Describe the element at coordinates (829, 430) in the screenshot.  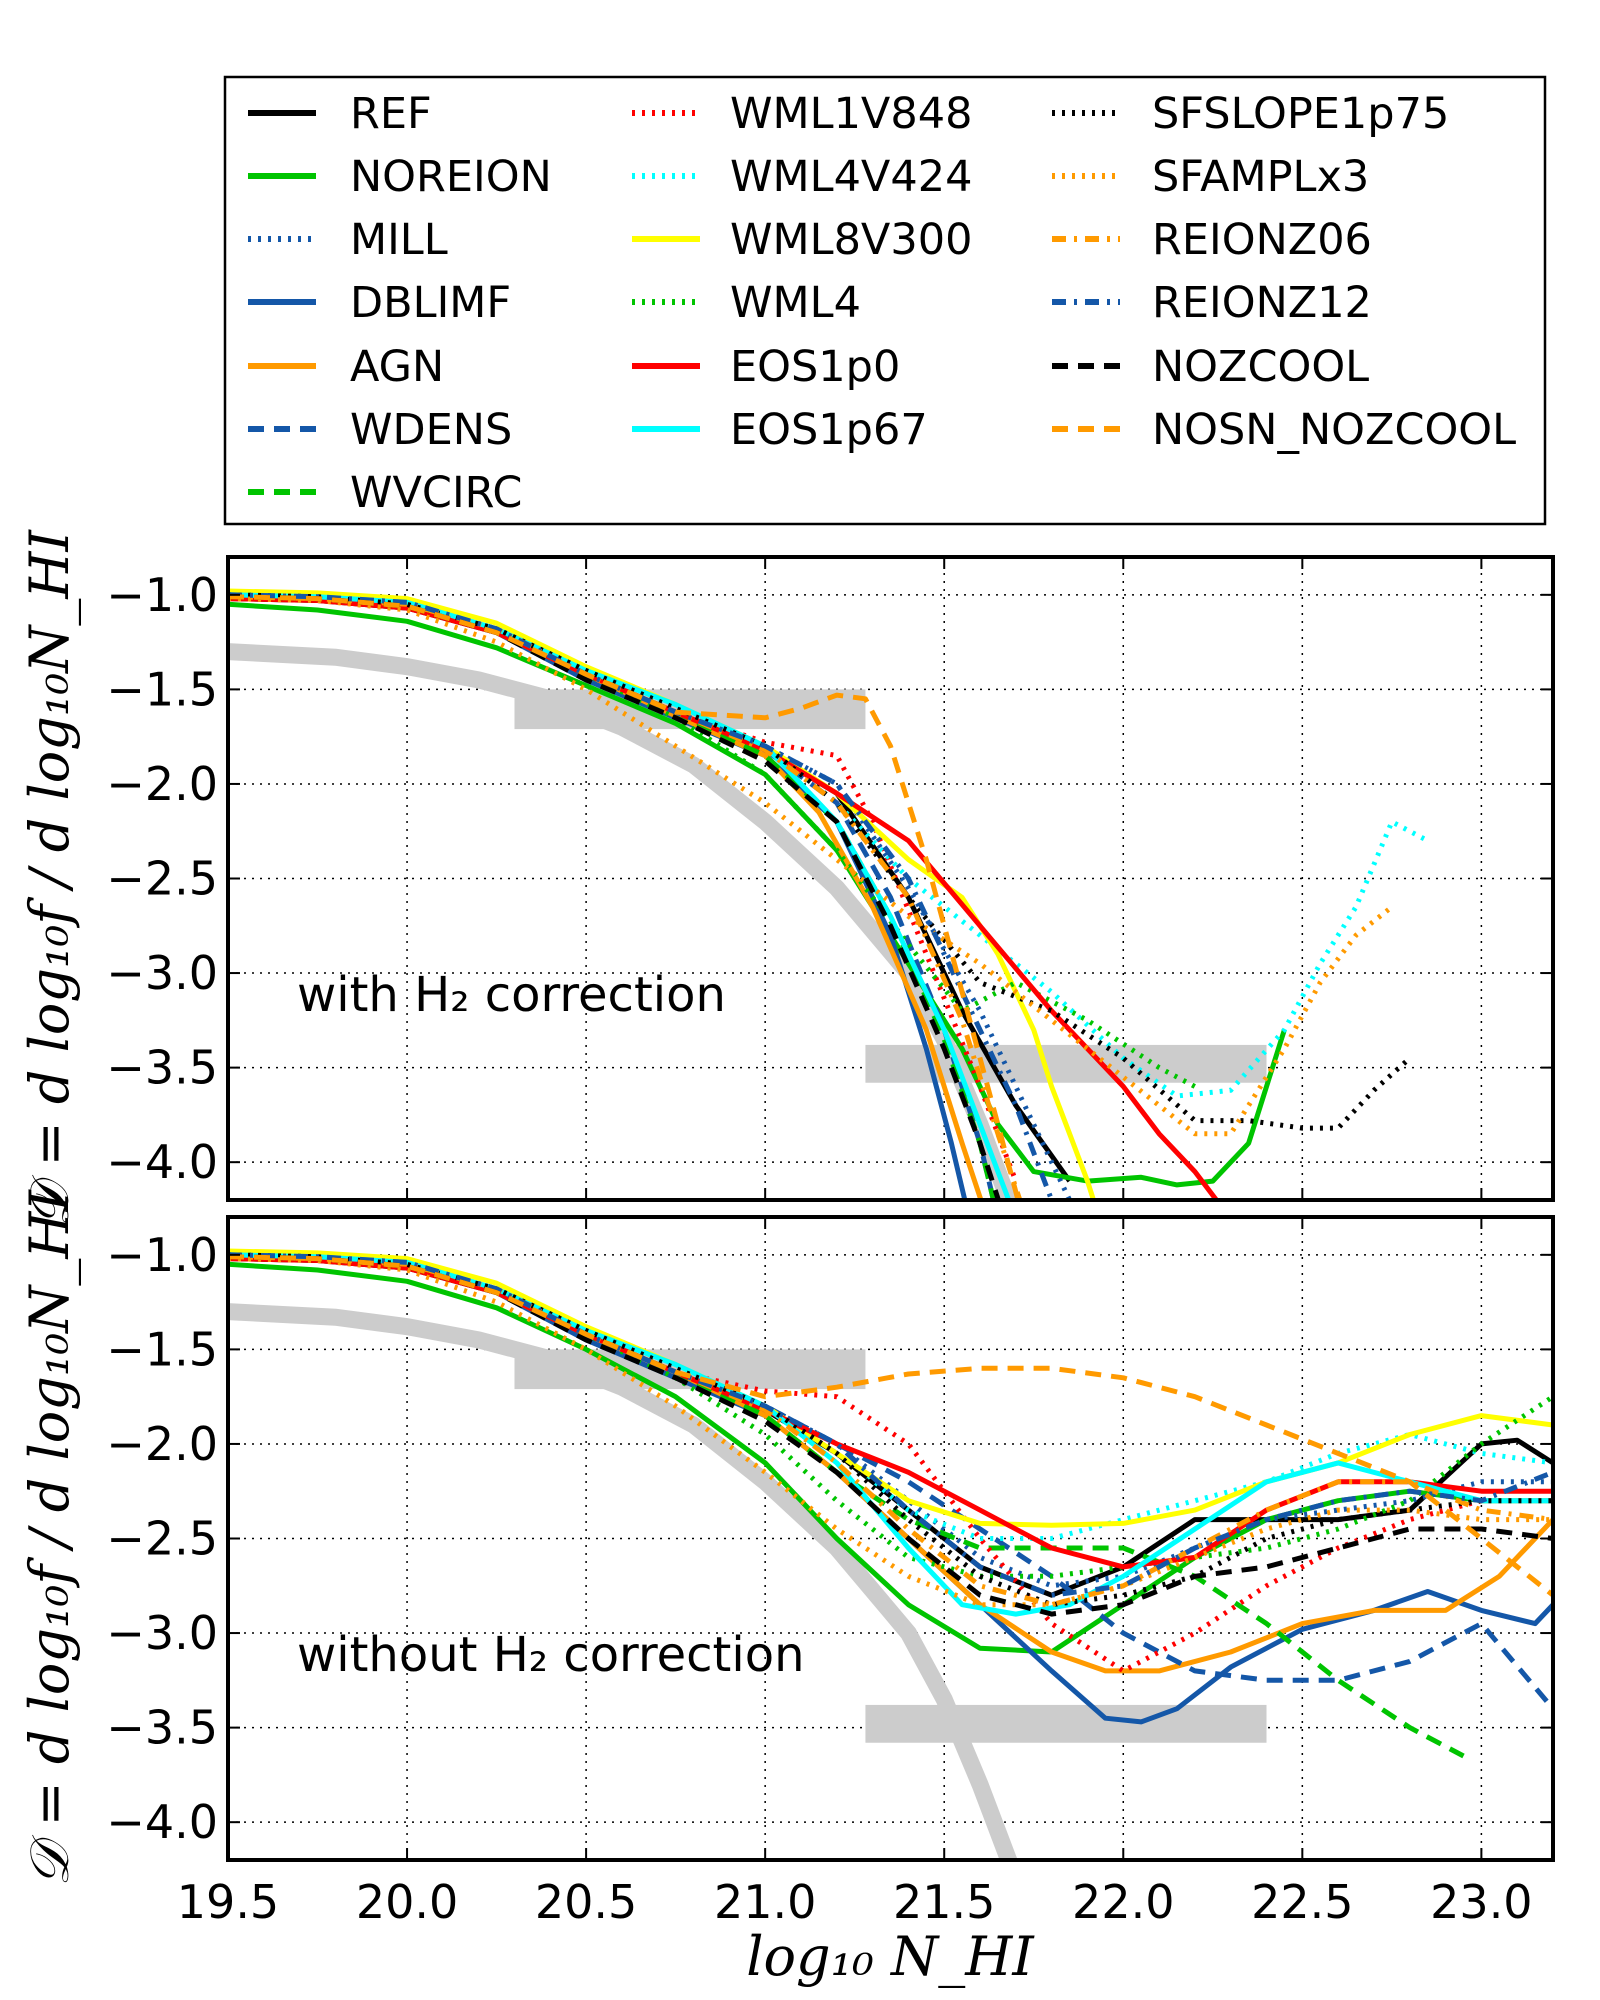
I see `legend-label-eos1p67: EOS1p67` at that location.